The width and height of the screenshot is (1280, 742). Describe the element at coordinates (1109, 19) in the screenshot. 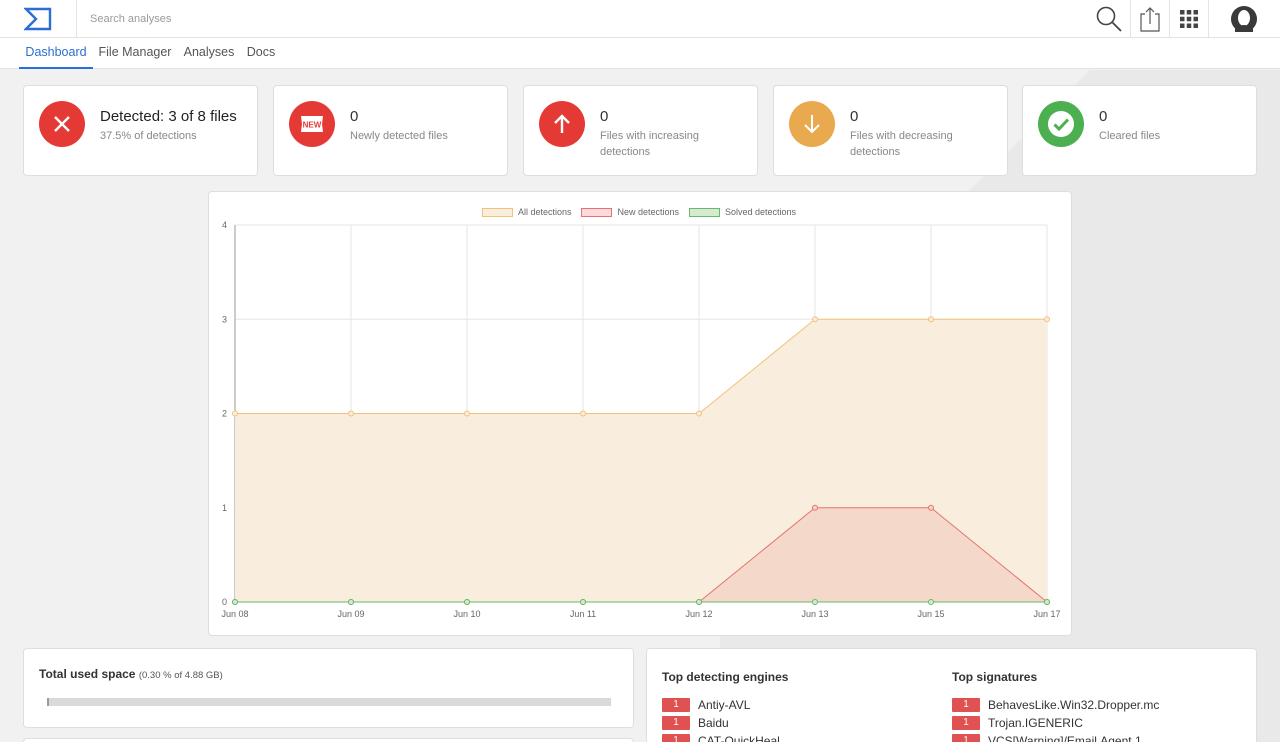

I see `search-icon` at that location.